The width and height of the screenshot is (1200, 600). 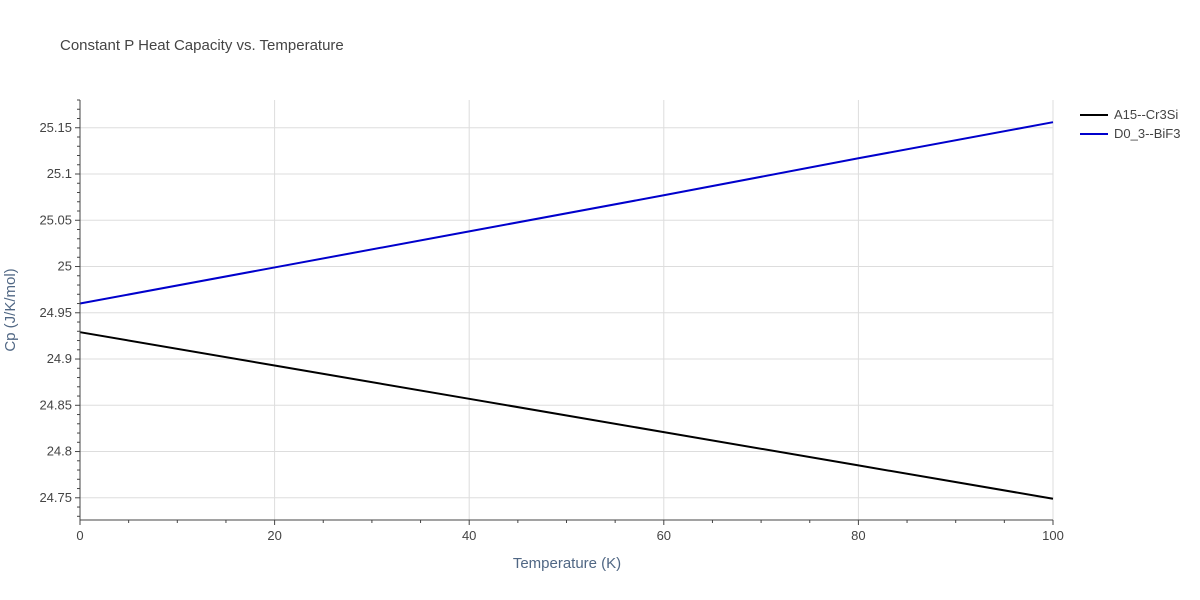 What do you see at coordinates (55, 219) in the screenshot?
I see `y-tick-label: 25.05` at bounding box center [55, 219].